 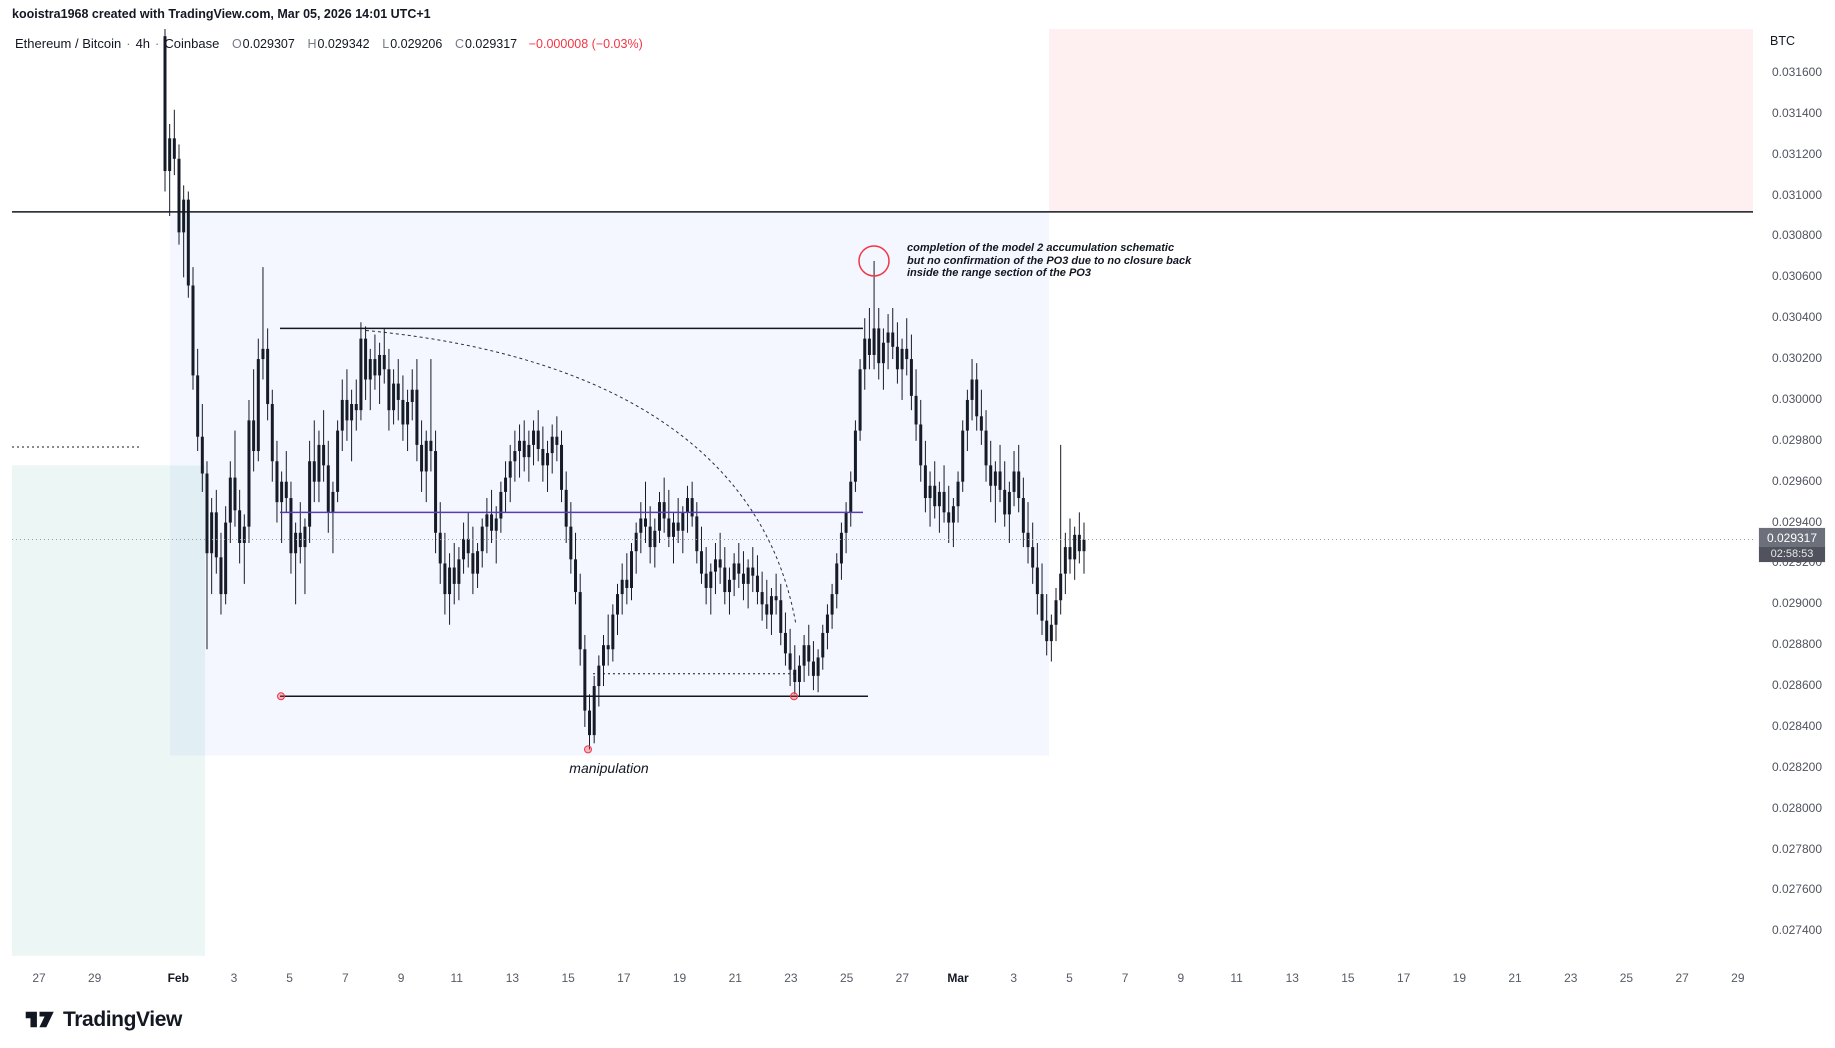 What do you see at coordinates (108, 710) in the screenshot?
I see `demand-zone` at bounding box center [108, 710].